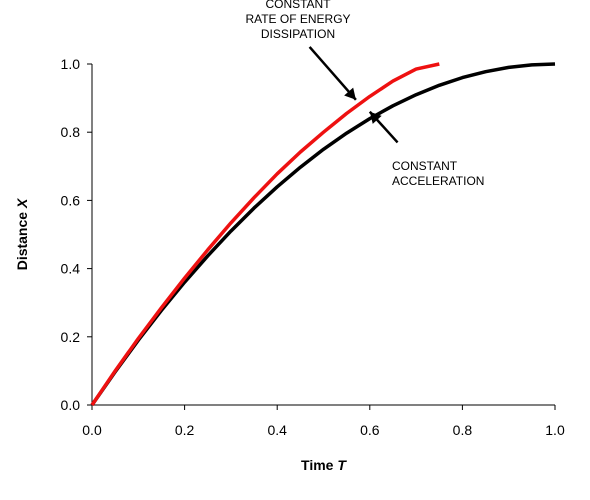 The height and width of the screenshot is (500, 590). I want to click on annotation-line: RATE OF ENERGY, so click(297, 19).